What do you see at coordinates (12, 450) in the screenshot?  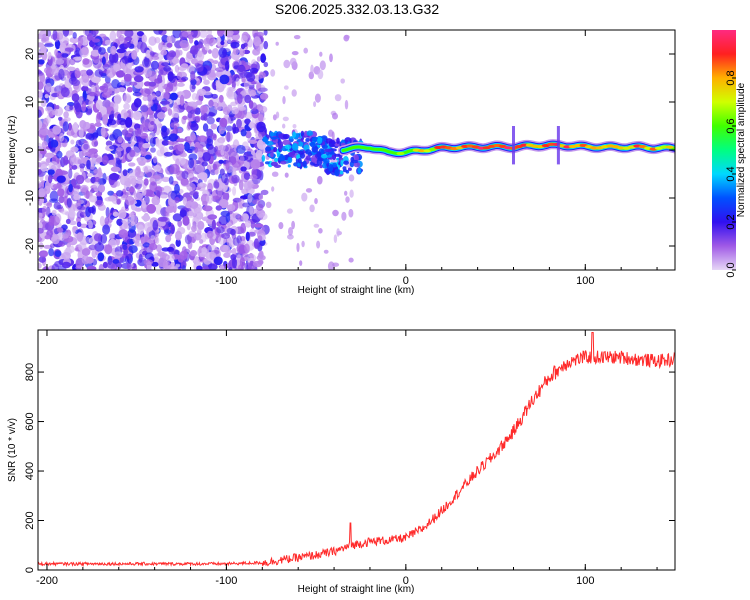 I see `snr-ylabel: SNR (10 * v/v)` at bounding box center [12, 450].